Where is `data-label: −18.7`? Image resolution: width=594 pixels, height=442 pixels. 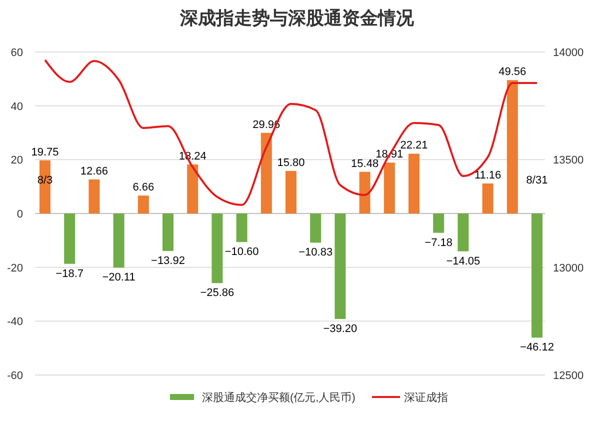
data-label: −18.7 is located at coordinates (70, 274).